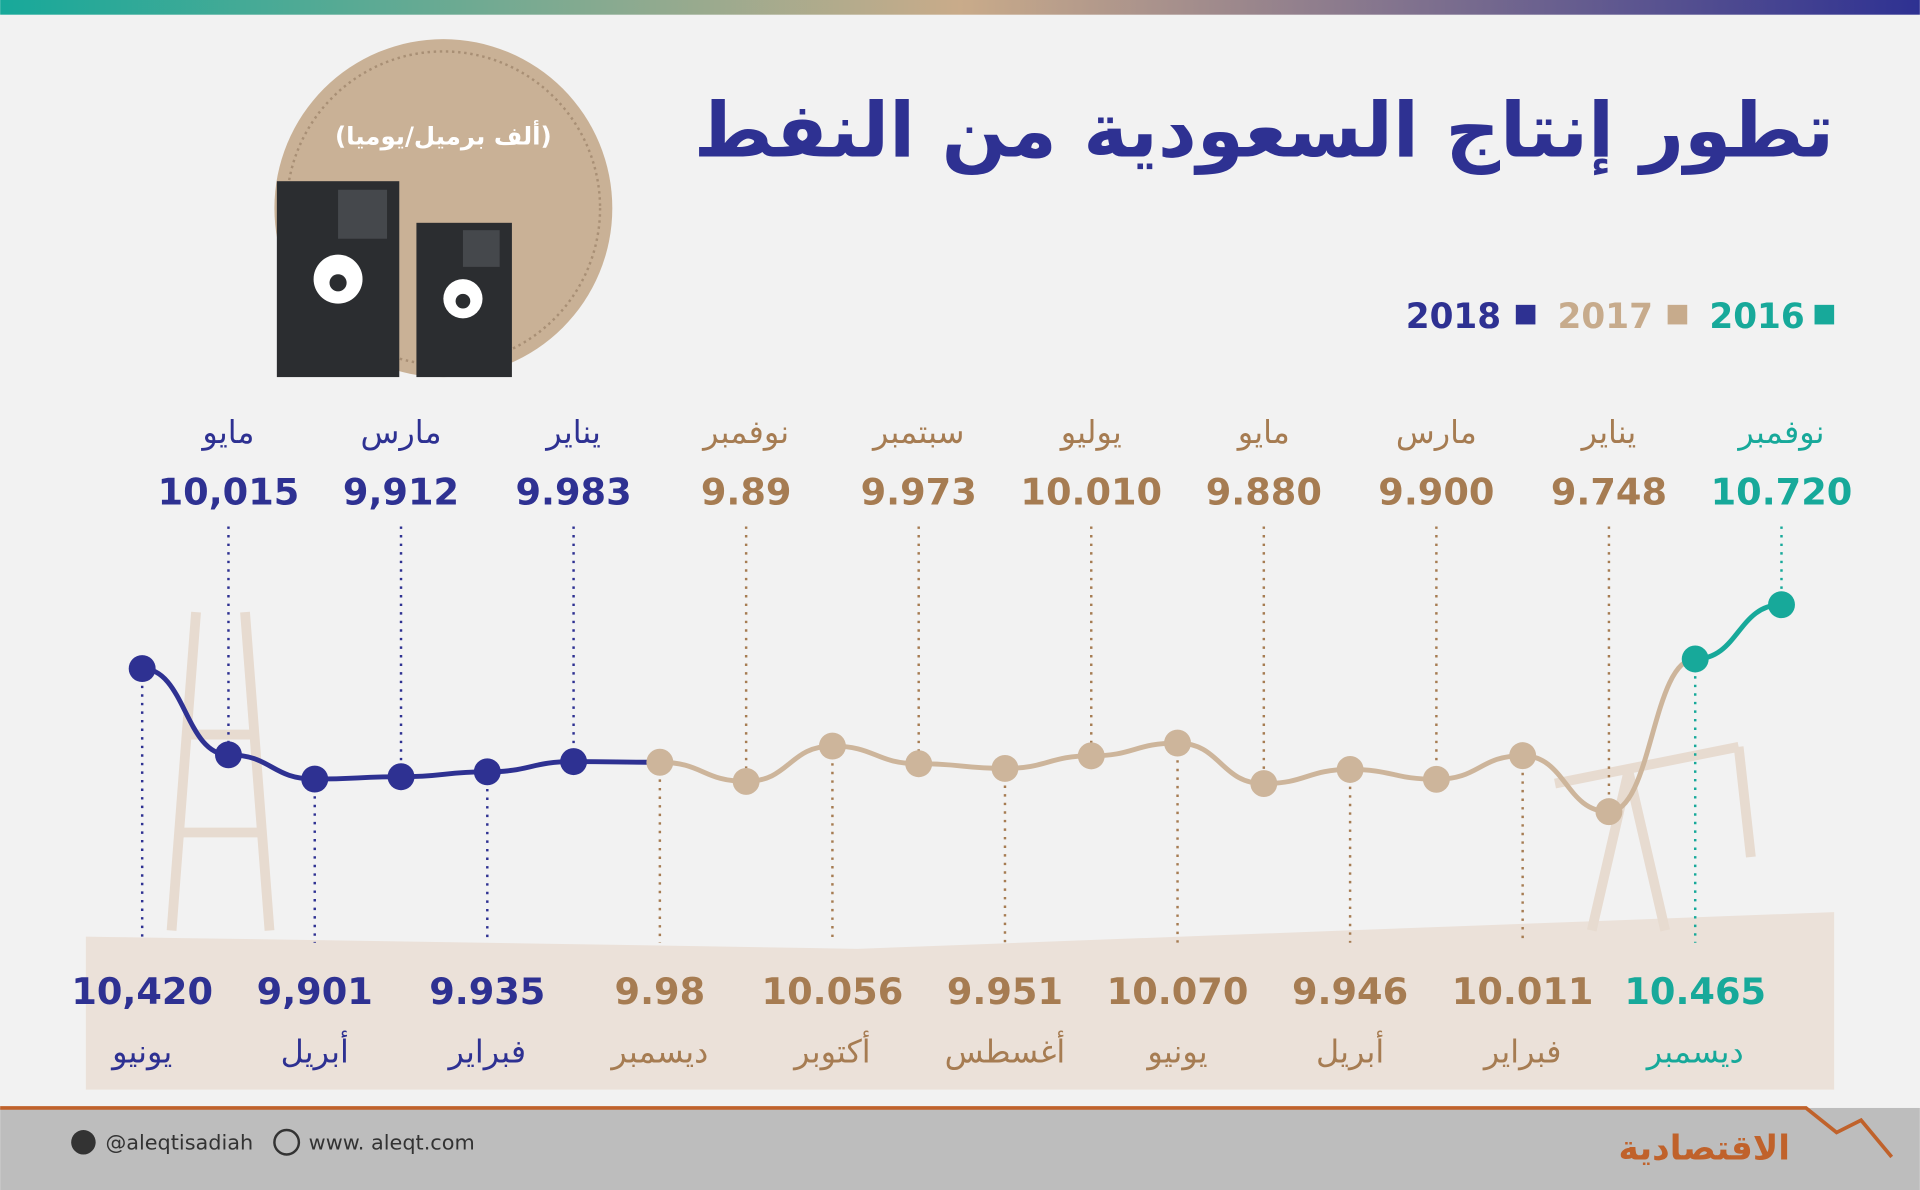 The width and height of the screenshot is (1920, 1190). I want to click on unit-label: (ألف برميل/يوميا), so click(443, 134).